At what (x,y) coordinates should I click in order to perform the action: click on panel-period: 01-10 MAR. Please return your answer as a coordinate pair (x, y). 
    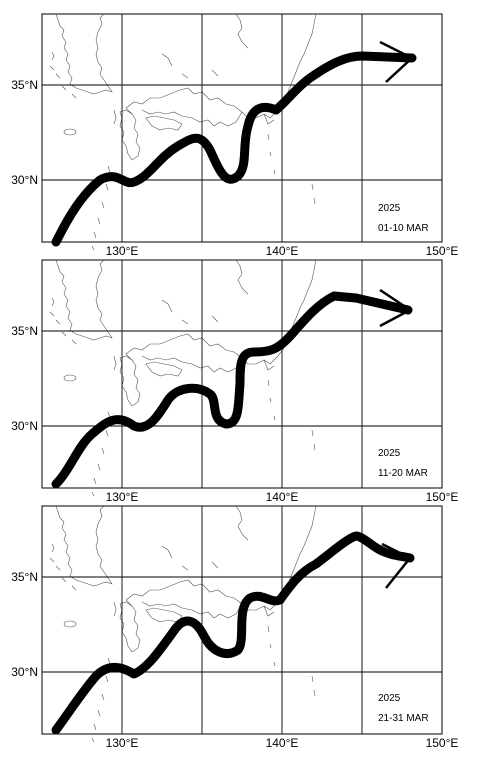
    Looking at the image, I should click on (403, 228).